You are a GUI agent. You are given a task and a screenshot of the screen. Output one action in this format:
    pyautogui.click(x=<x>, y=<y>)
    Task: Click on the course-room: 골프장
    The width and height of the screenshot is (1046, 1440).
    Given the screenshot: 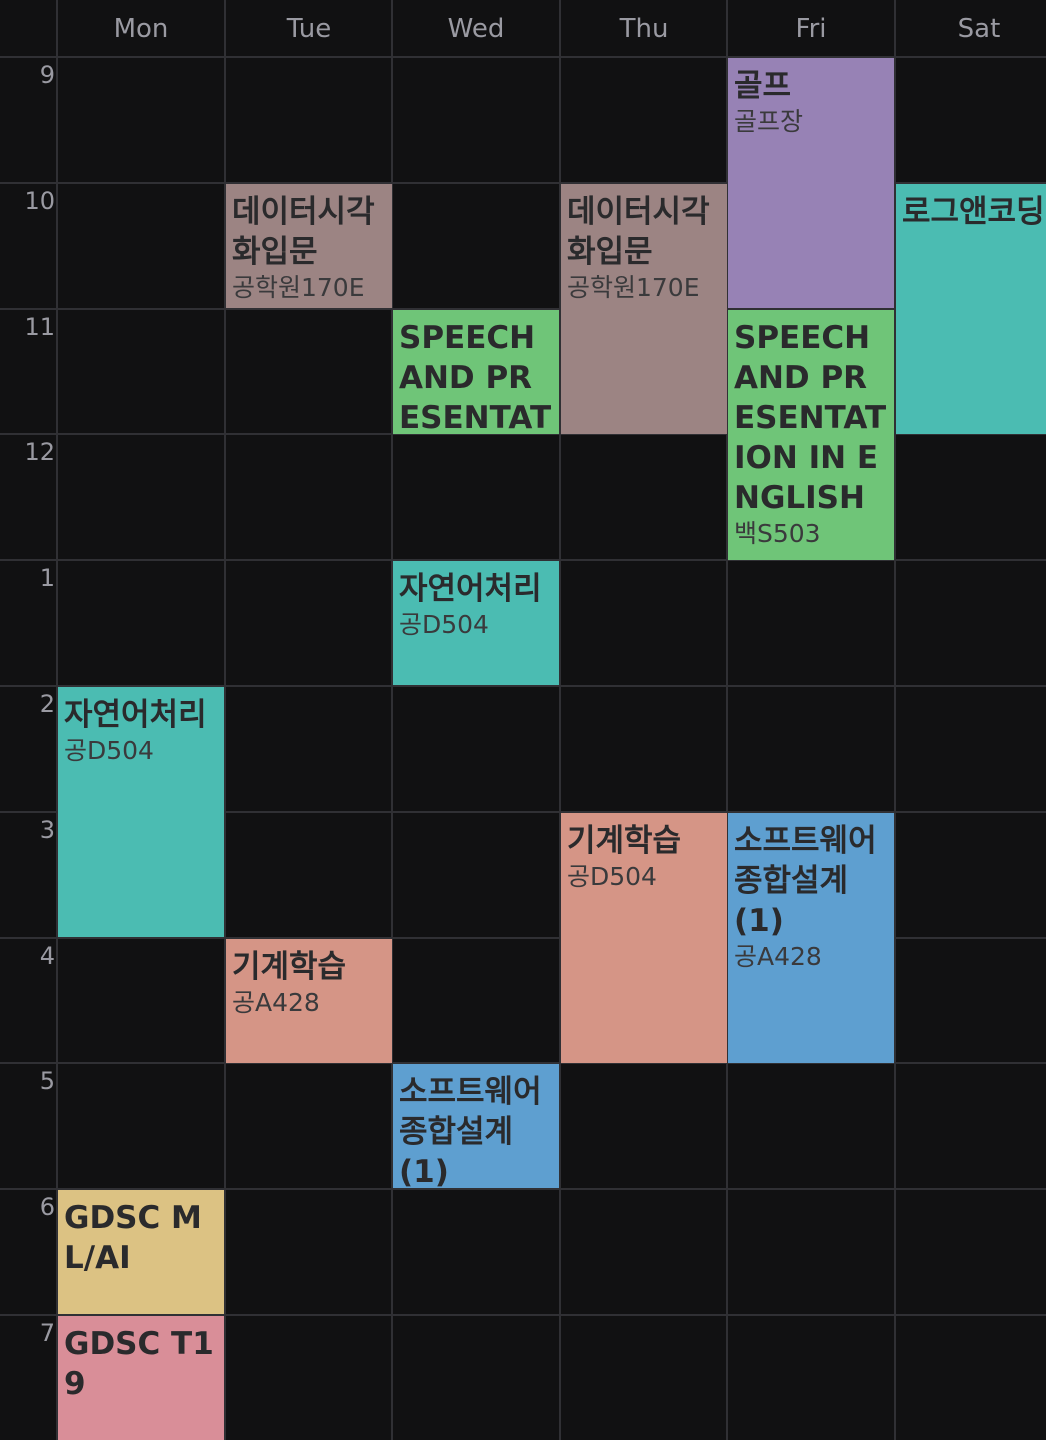 What is the action you would take?
    pyautogui.click(x=769, y=121)
    